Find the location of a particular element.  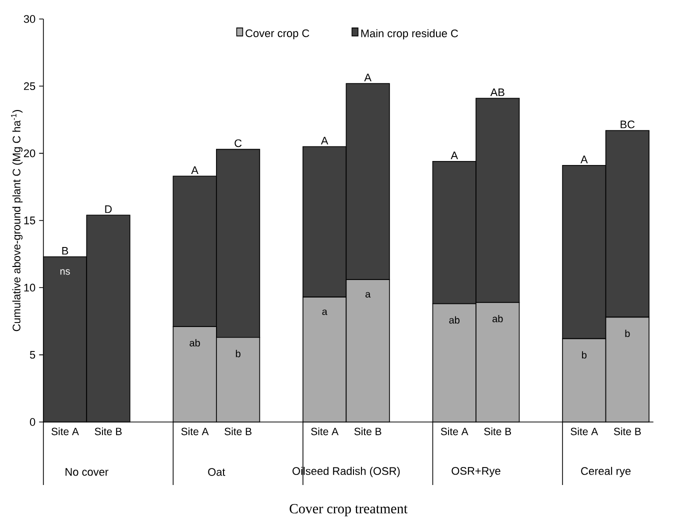

data-label: AB is located at coordinates (497, 92).